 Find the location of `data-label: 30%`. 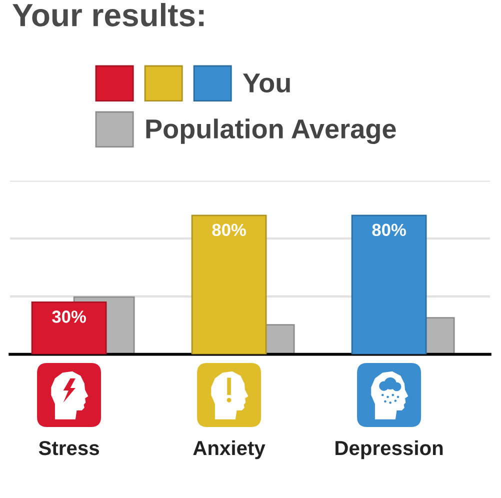

data-label: 30% is located at coordinates (69, 316).